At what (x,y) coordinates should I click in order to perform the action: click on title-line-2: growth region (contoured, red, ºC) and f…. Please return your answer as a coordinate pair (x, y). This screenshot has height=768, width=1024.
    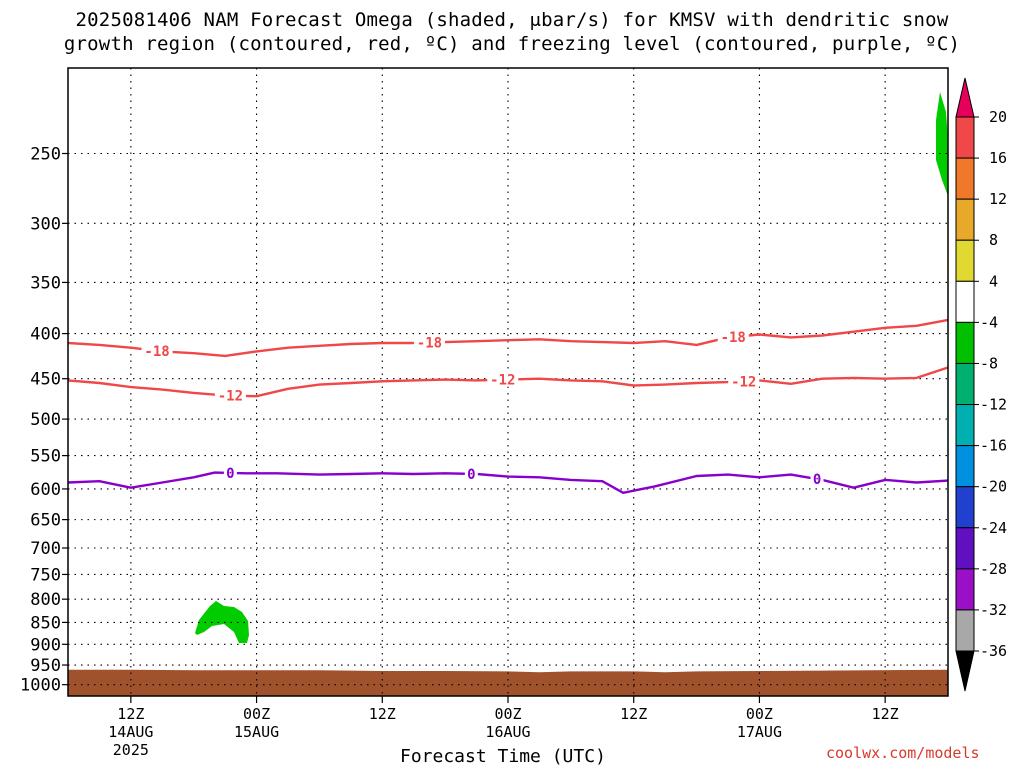
    Looking at the image, I should click on (512, 44).